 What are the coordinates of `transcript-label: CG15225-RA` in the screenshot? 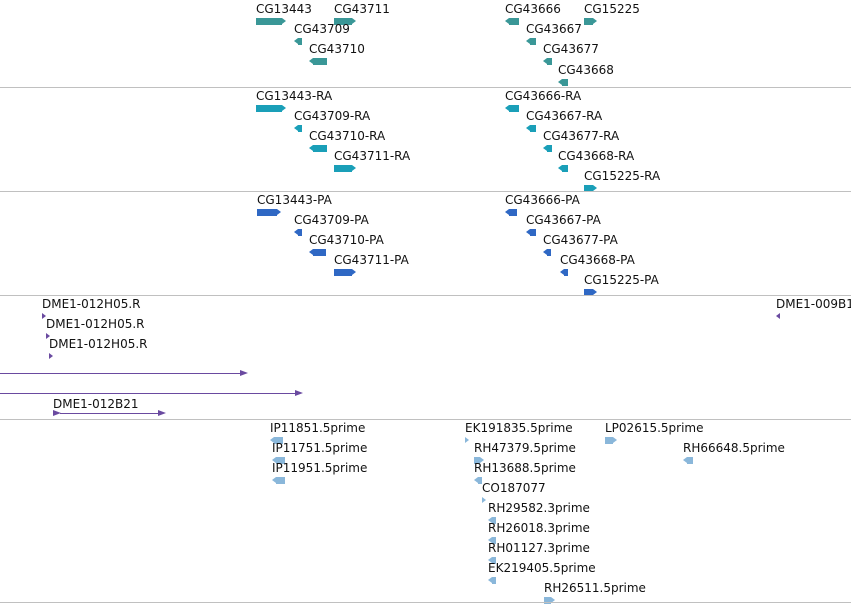 It's located at (622, 176).